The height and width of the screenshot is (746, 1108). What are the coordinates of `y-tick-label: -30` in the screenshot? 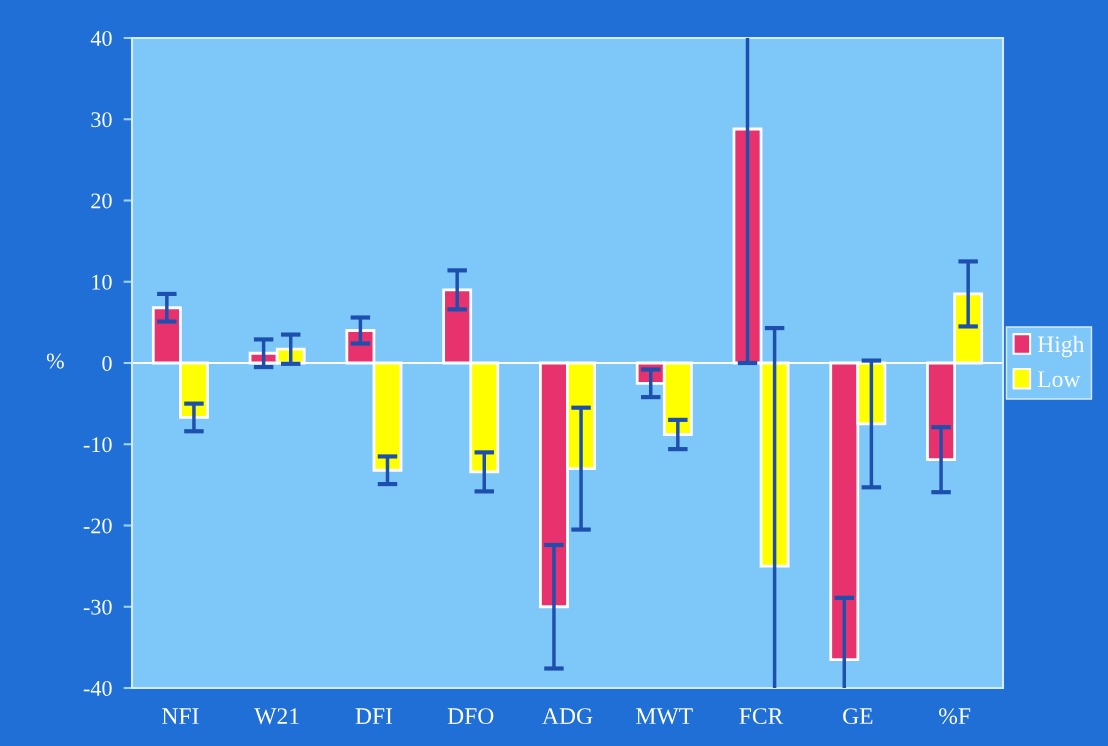 It's located at (97, 607).